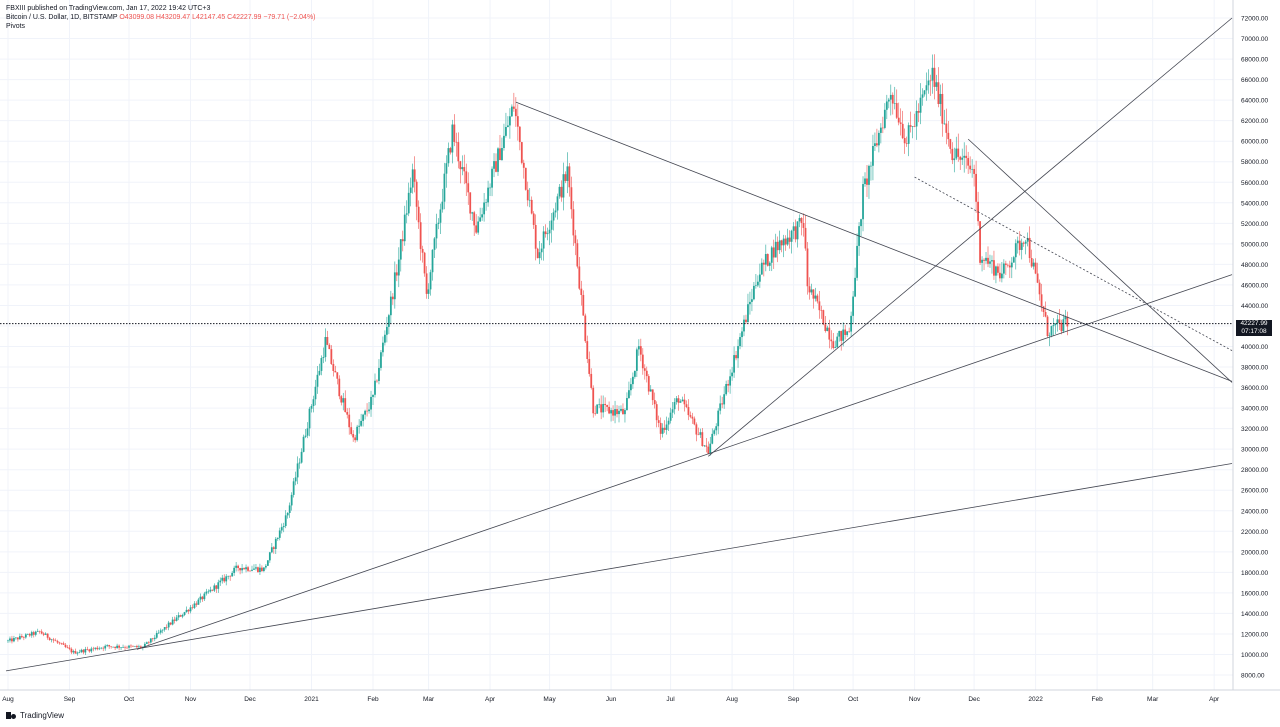 This screenshot has width=1280, height=727. Describe the element at coordinates (1254, 101) in the screenshot. I see `price-tick-label: 64000.00` at that location.